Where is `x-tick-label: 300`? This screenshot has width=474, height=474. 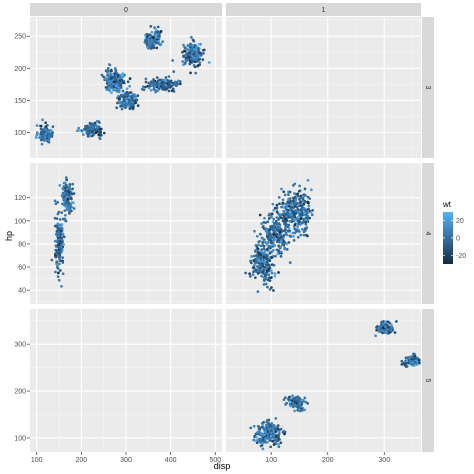 x-tick-label: 300 is located at coordinates (126, 460).